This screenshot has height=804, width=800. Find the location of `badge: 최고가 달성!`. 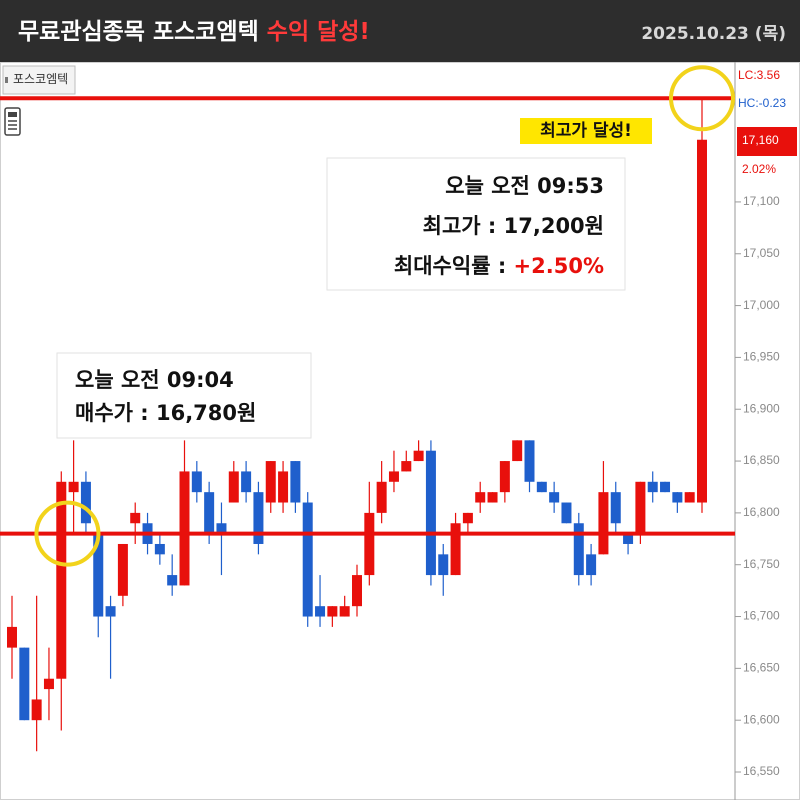

badge: 최고가 달성! is located at coordinates (586, 130).